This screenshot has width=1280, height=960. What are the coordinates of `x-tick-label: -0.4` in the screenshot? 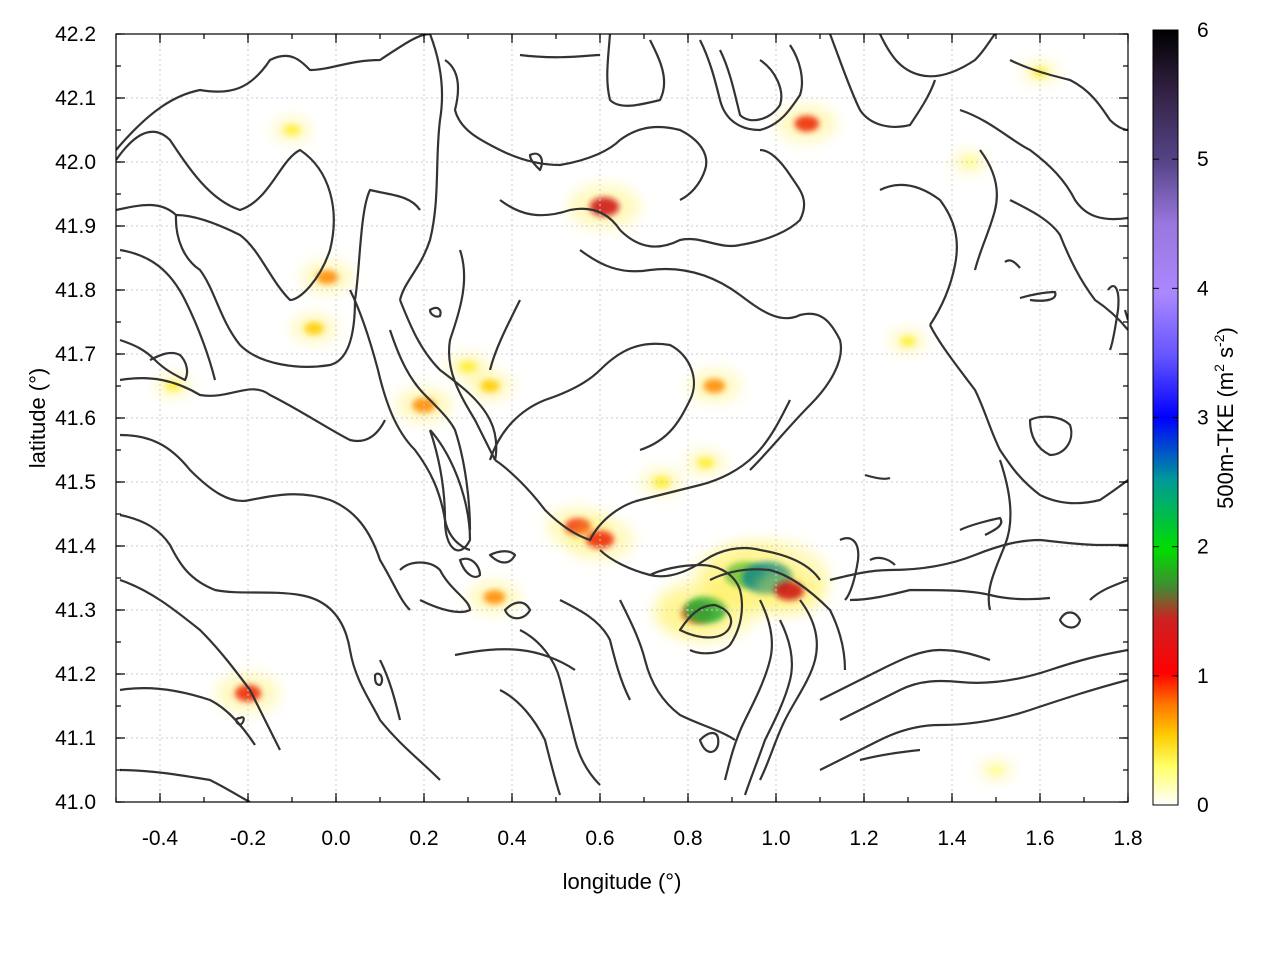 It's located at (160, 838).